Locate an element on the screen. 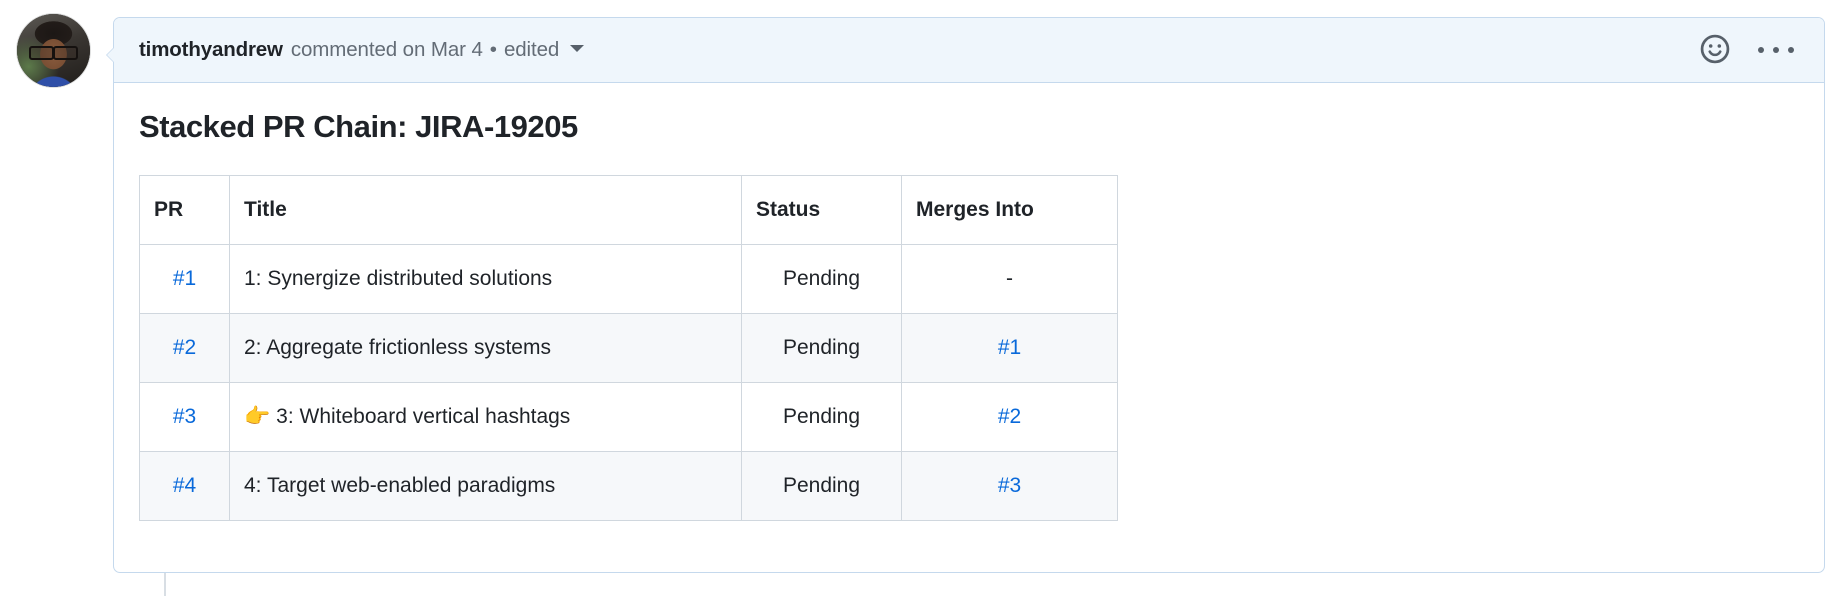  merges-into-text: - is located at coordinates (1009, 278).